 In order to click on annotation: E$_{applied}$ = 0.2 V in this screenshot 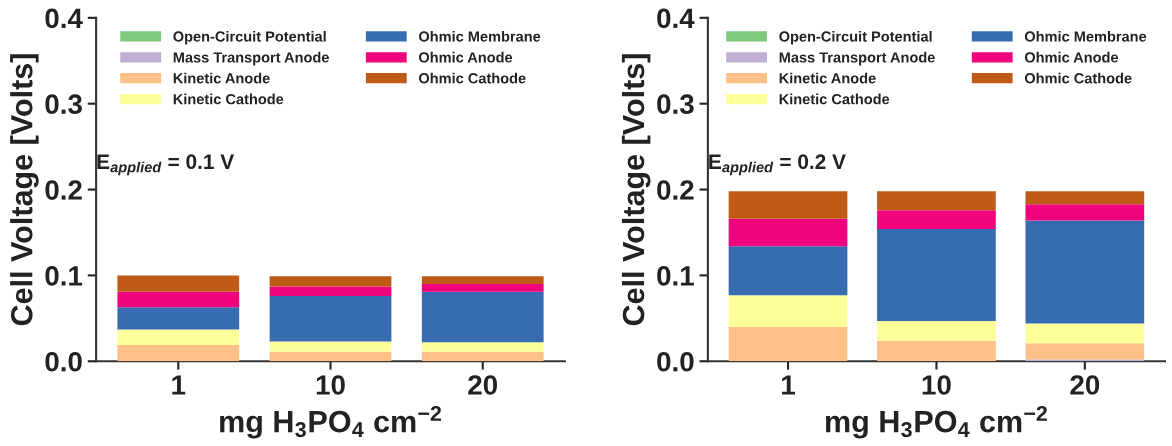, I will do `click(777, 165)`.